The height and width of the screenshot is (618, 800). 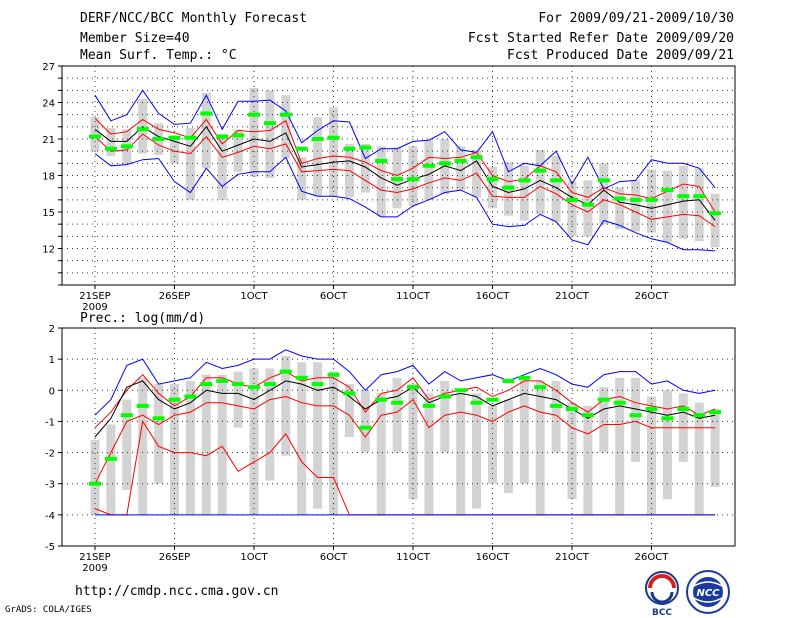 What do you see at coordinates (48, 610) in the screenshot?
I see `footer-credit: GrADS: COLA/IGES` at bounding box center [48, 610].